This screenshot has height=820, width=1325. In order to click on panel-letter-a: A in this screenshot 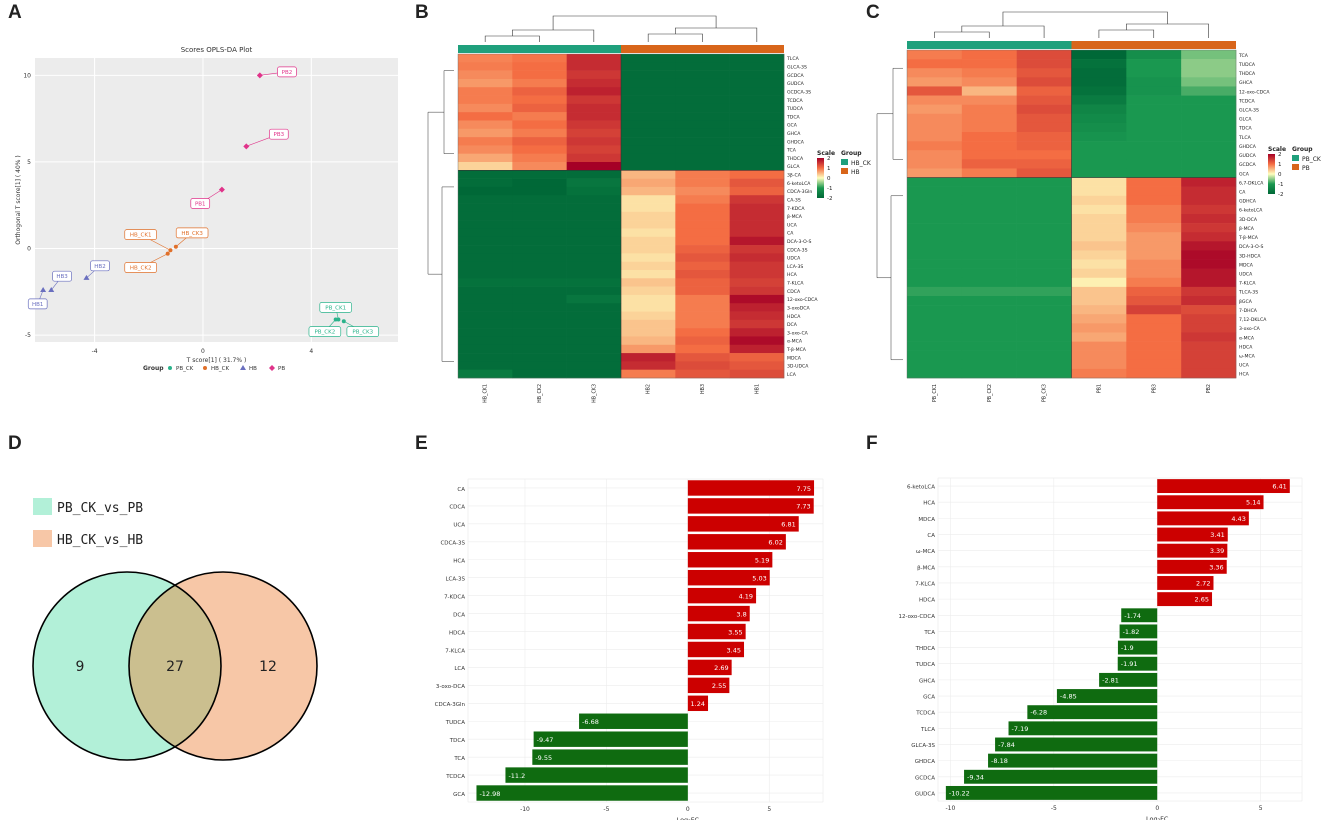, I will do `click(15, 12)`.